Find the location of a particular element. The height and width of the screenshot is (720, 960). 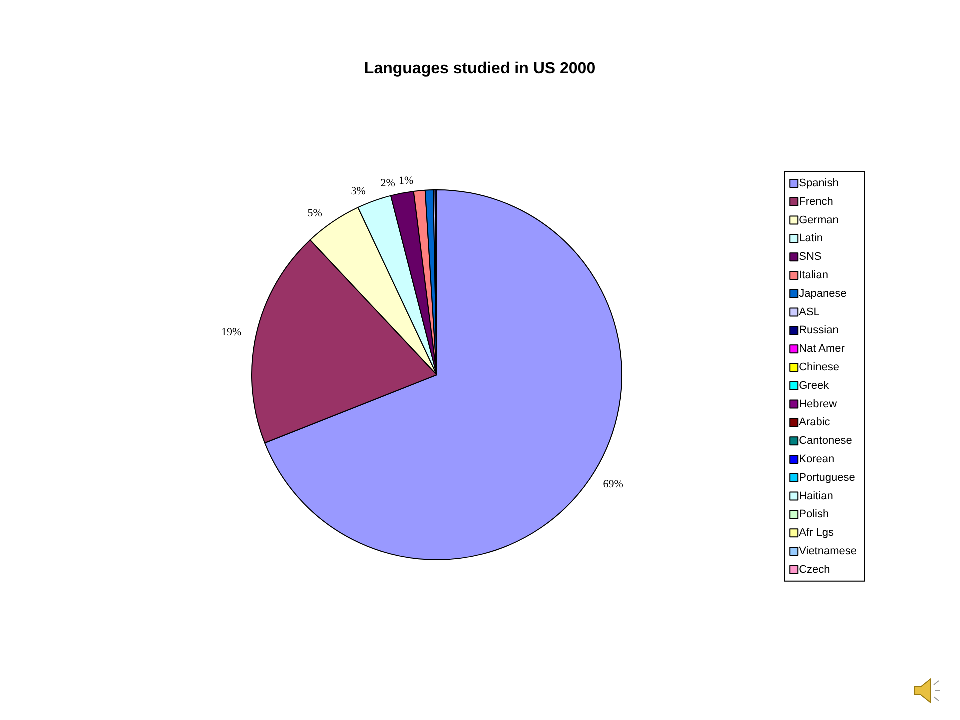

legend-label: Cantonese is located at coordinates (825, 441).